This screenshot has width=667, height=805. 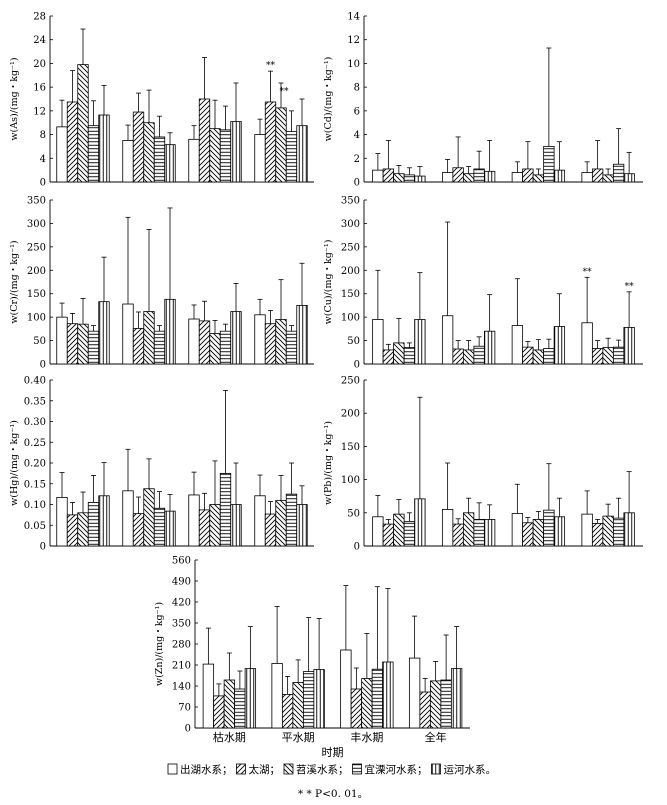 What do you see at coordinates (366, 737) in the screenshot?
I see `period-label-wet: 丰水期` at bounding box center [366, 737].